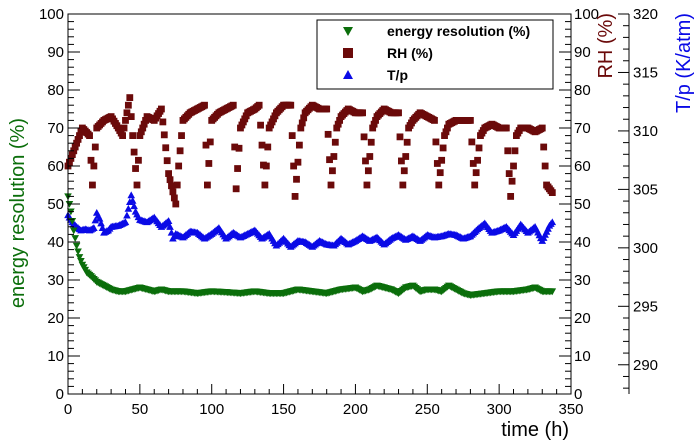  Describe the element at coordinates (645, 14) in the screenshot. I see `y-tp-tick-label: 320` at that location.